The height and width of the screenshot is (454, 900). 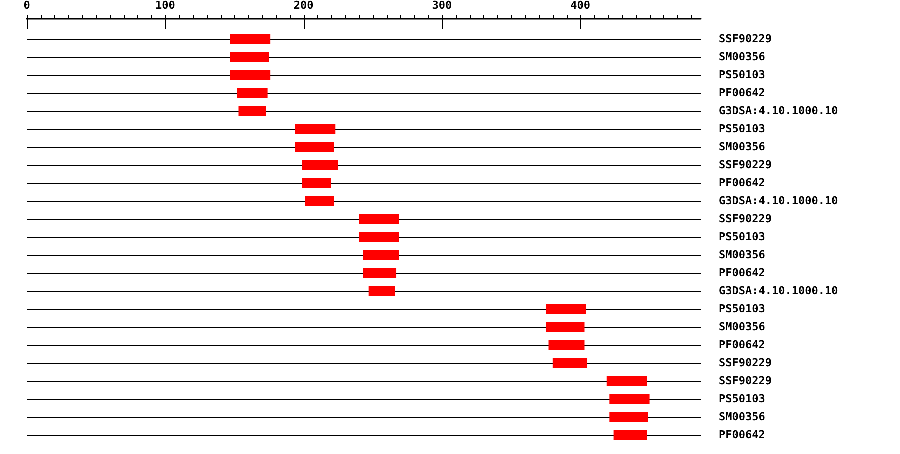 What do you see at coordinates (442, 6) in the screenshot?
I see `x-tick-label: 300` at bounding box center [442, 6].